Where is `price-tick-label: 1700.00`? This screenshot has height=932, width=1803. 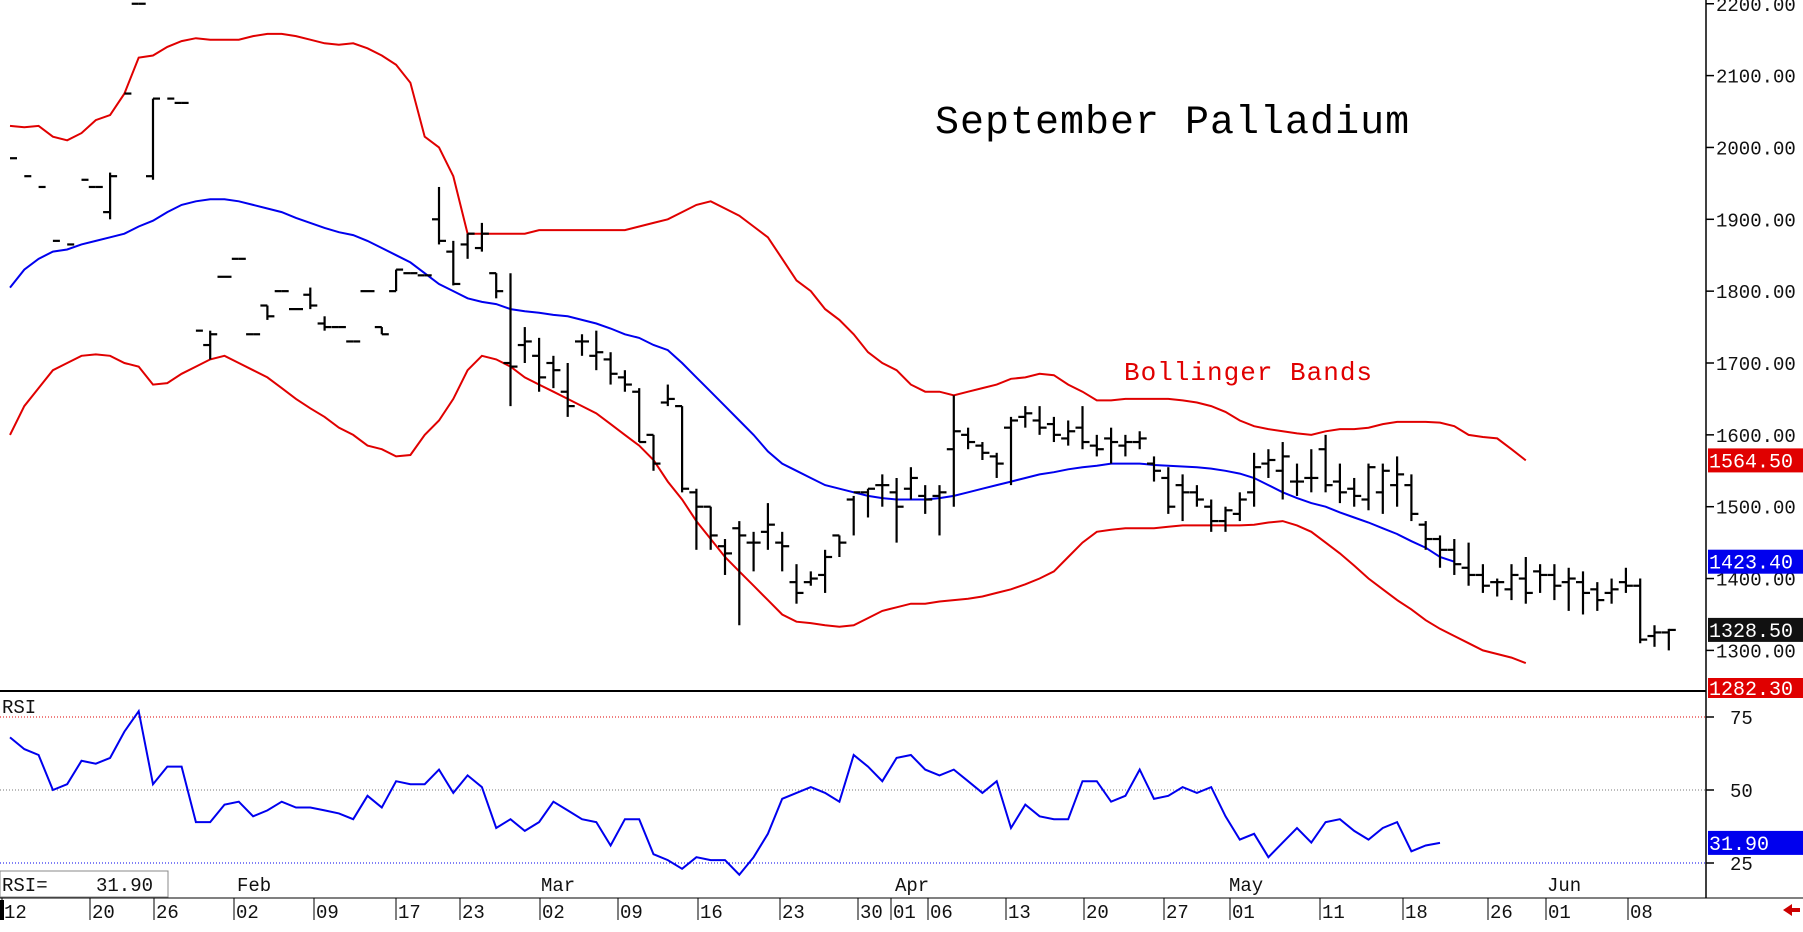
price-tick-label: 1700.00 is located at coordinates (1756, 365).